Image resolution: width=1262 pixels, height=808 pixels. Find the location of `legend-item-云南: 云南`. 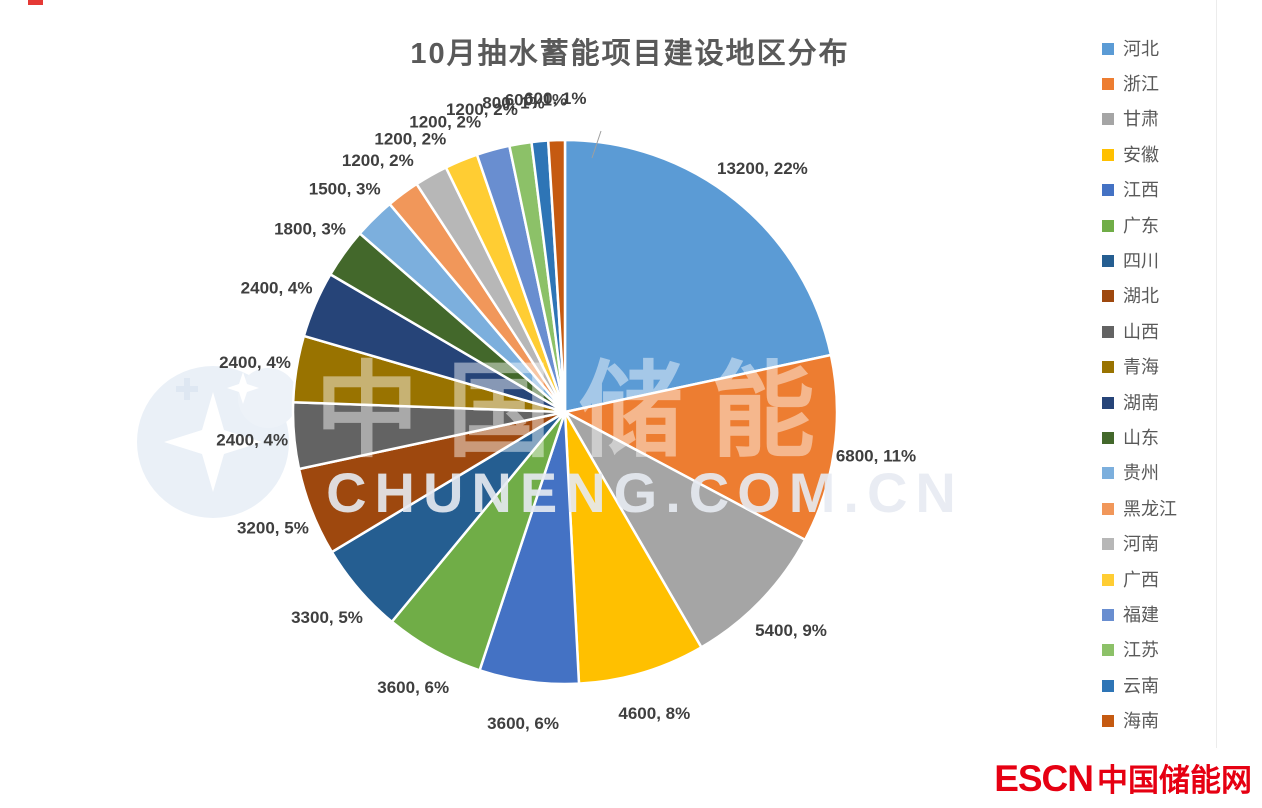

legend-item-云南: 云南 is located at coordinates (1157, 685).